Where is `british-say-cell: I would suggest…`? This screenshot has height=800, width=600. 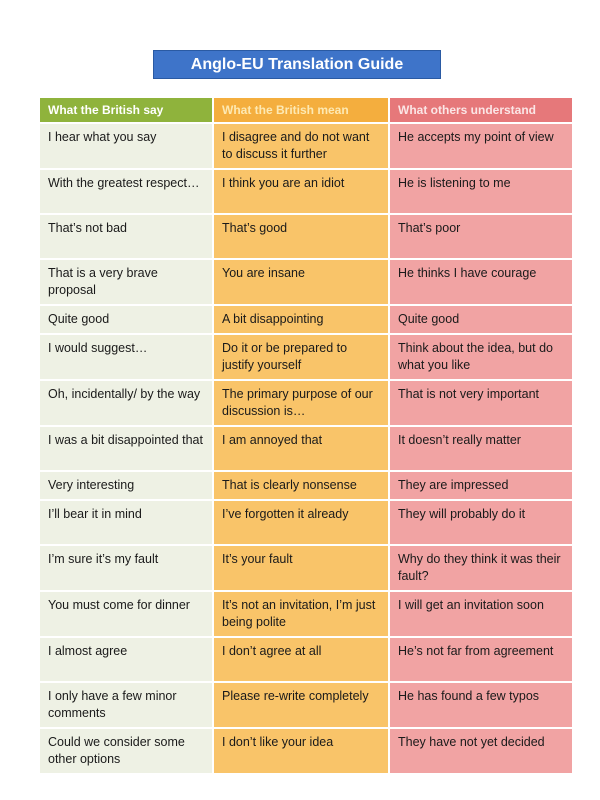
british-say-cell: I would suggest… is located at coordinates (126, 357).